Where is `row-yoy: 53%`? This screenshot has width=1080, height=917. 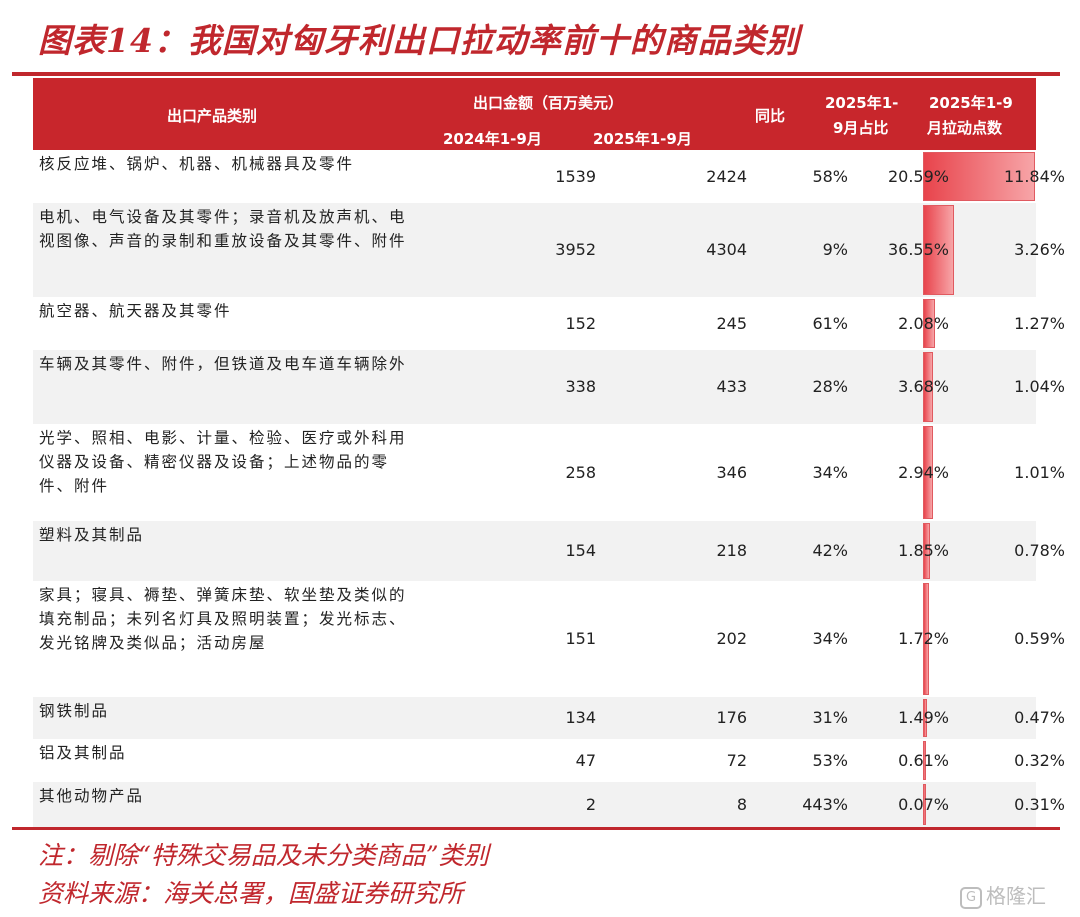 row-yoy: 53% is located at coordinates (830, 760).